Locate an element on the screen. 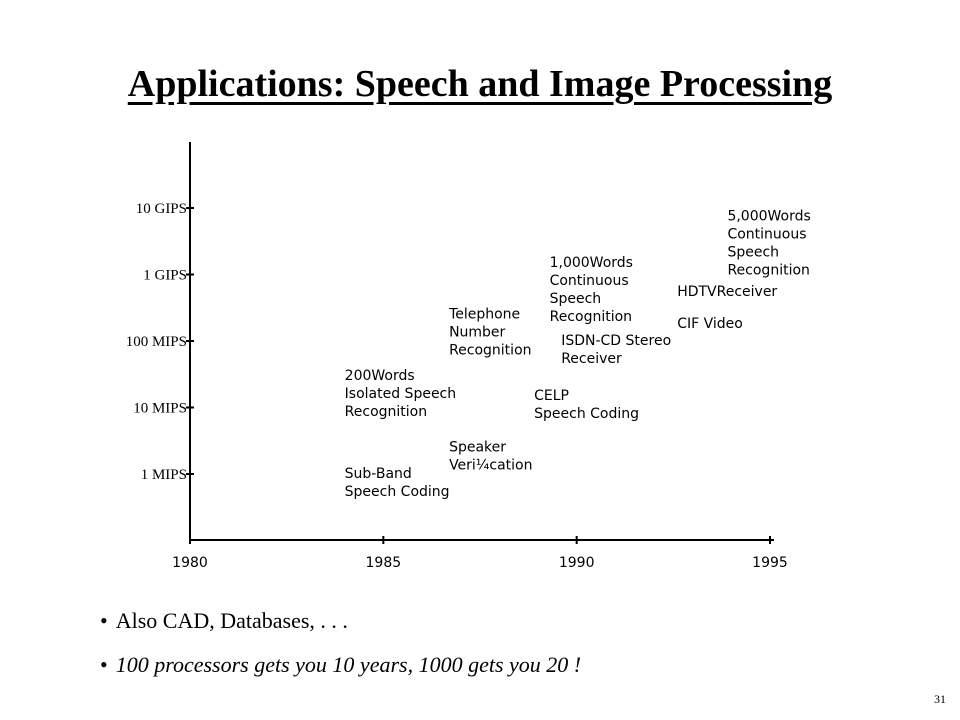 The image size is (960, 720). application-label-line: 200Words is located at coordinates (380, 376).